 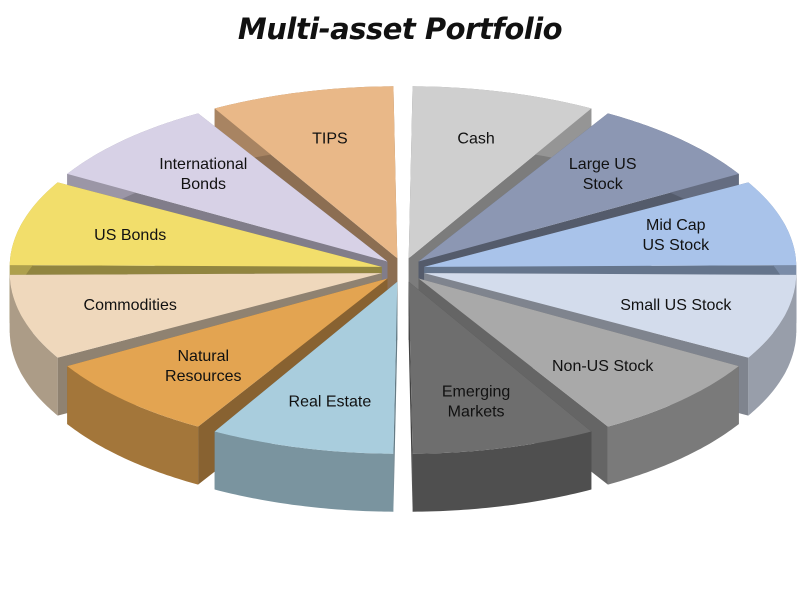 What do you see at coordinates (330, 401) in the screenshot?
I see `slice-label-real-estate: Real Estate` at bounding box center [330, 401].